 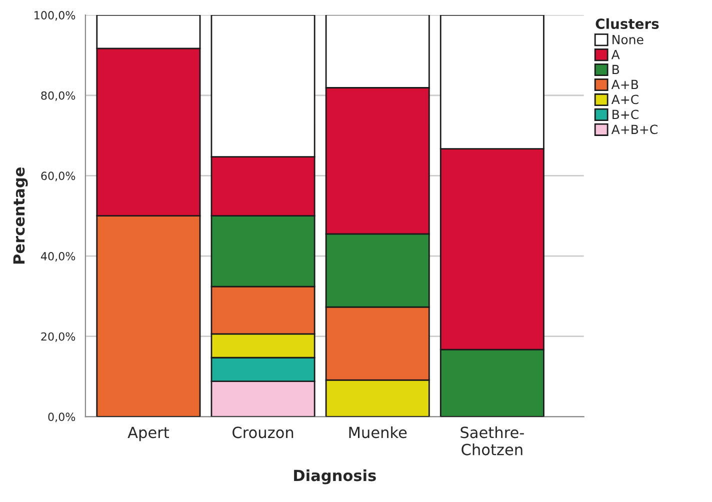 I want to click on y-tick-label: 80,0%, so click(x=58, y=96).